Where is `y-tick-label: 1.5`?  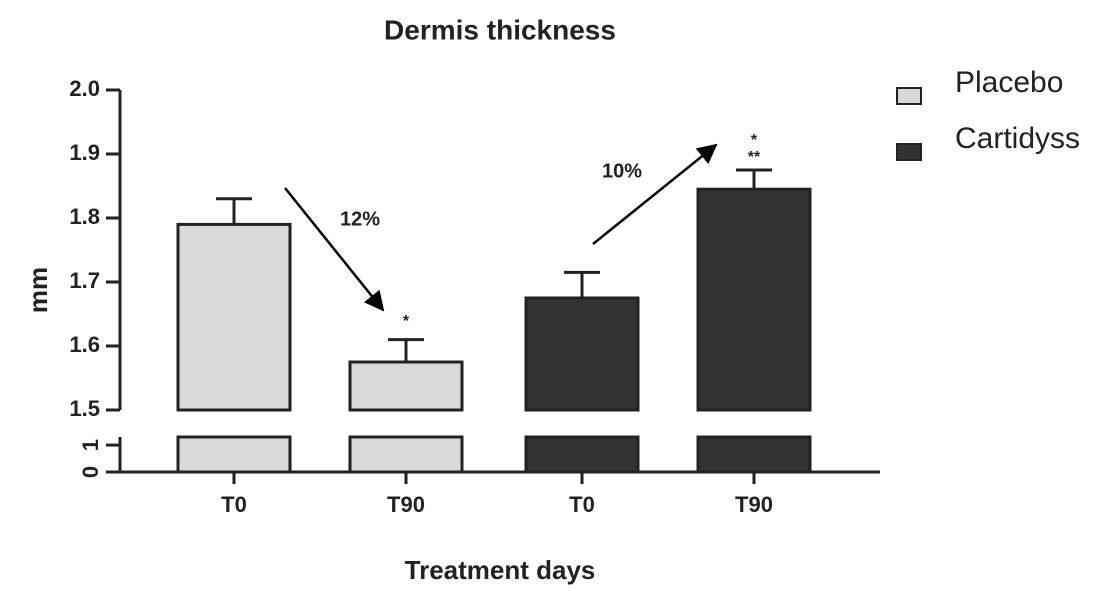 y-tick-label: 1.5 is located at coordinates (84, 408).